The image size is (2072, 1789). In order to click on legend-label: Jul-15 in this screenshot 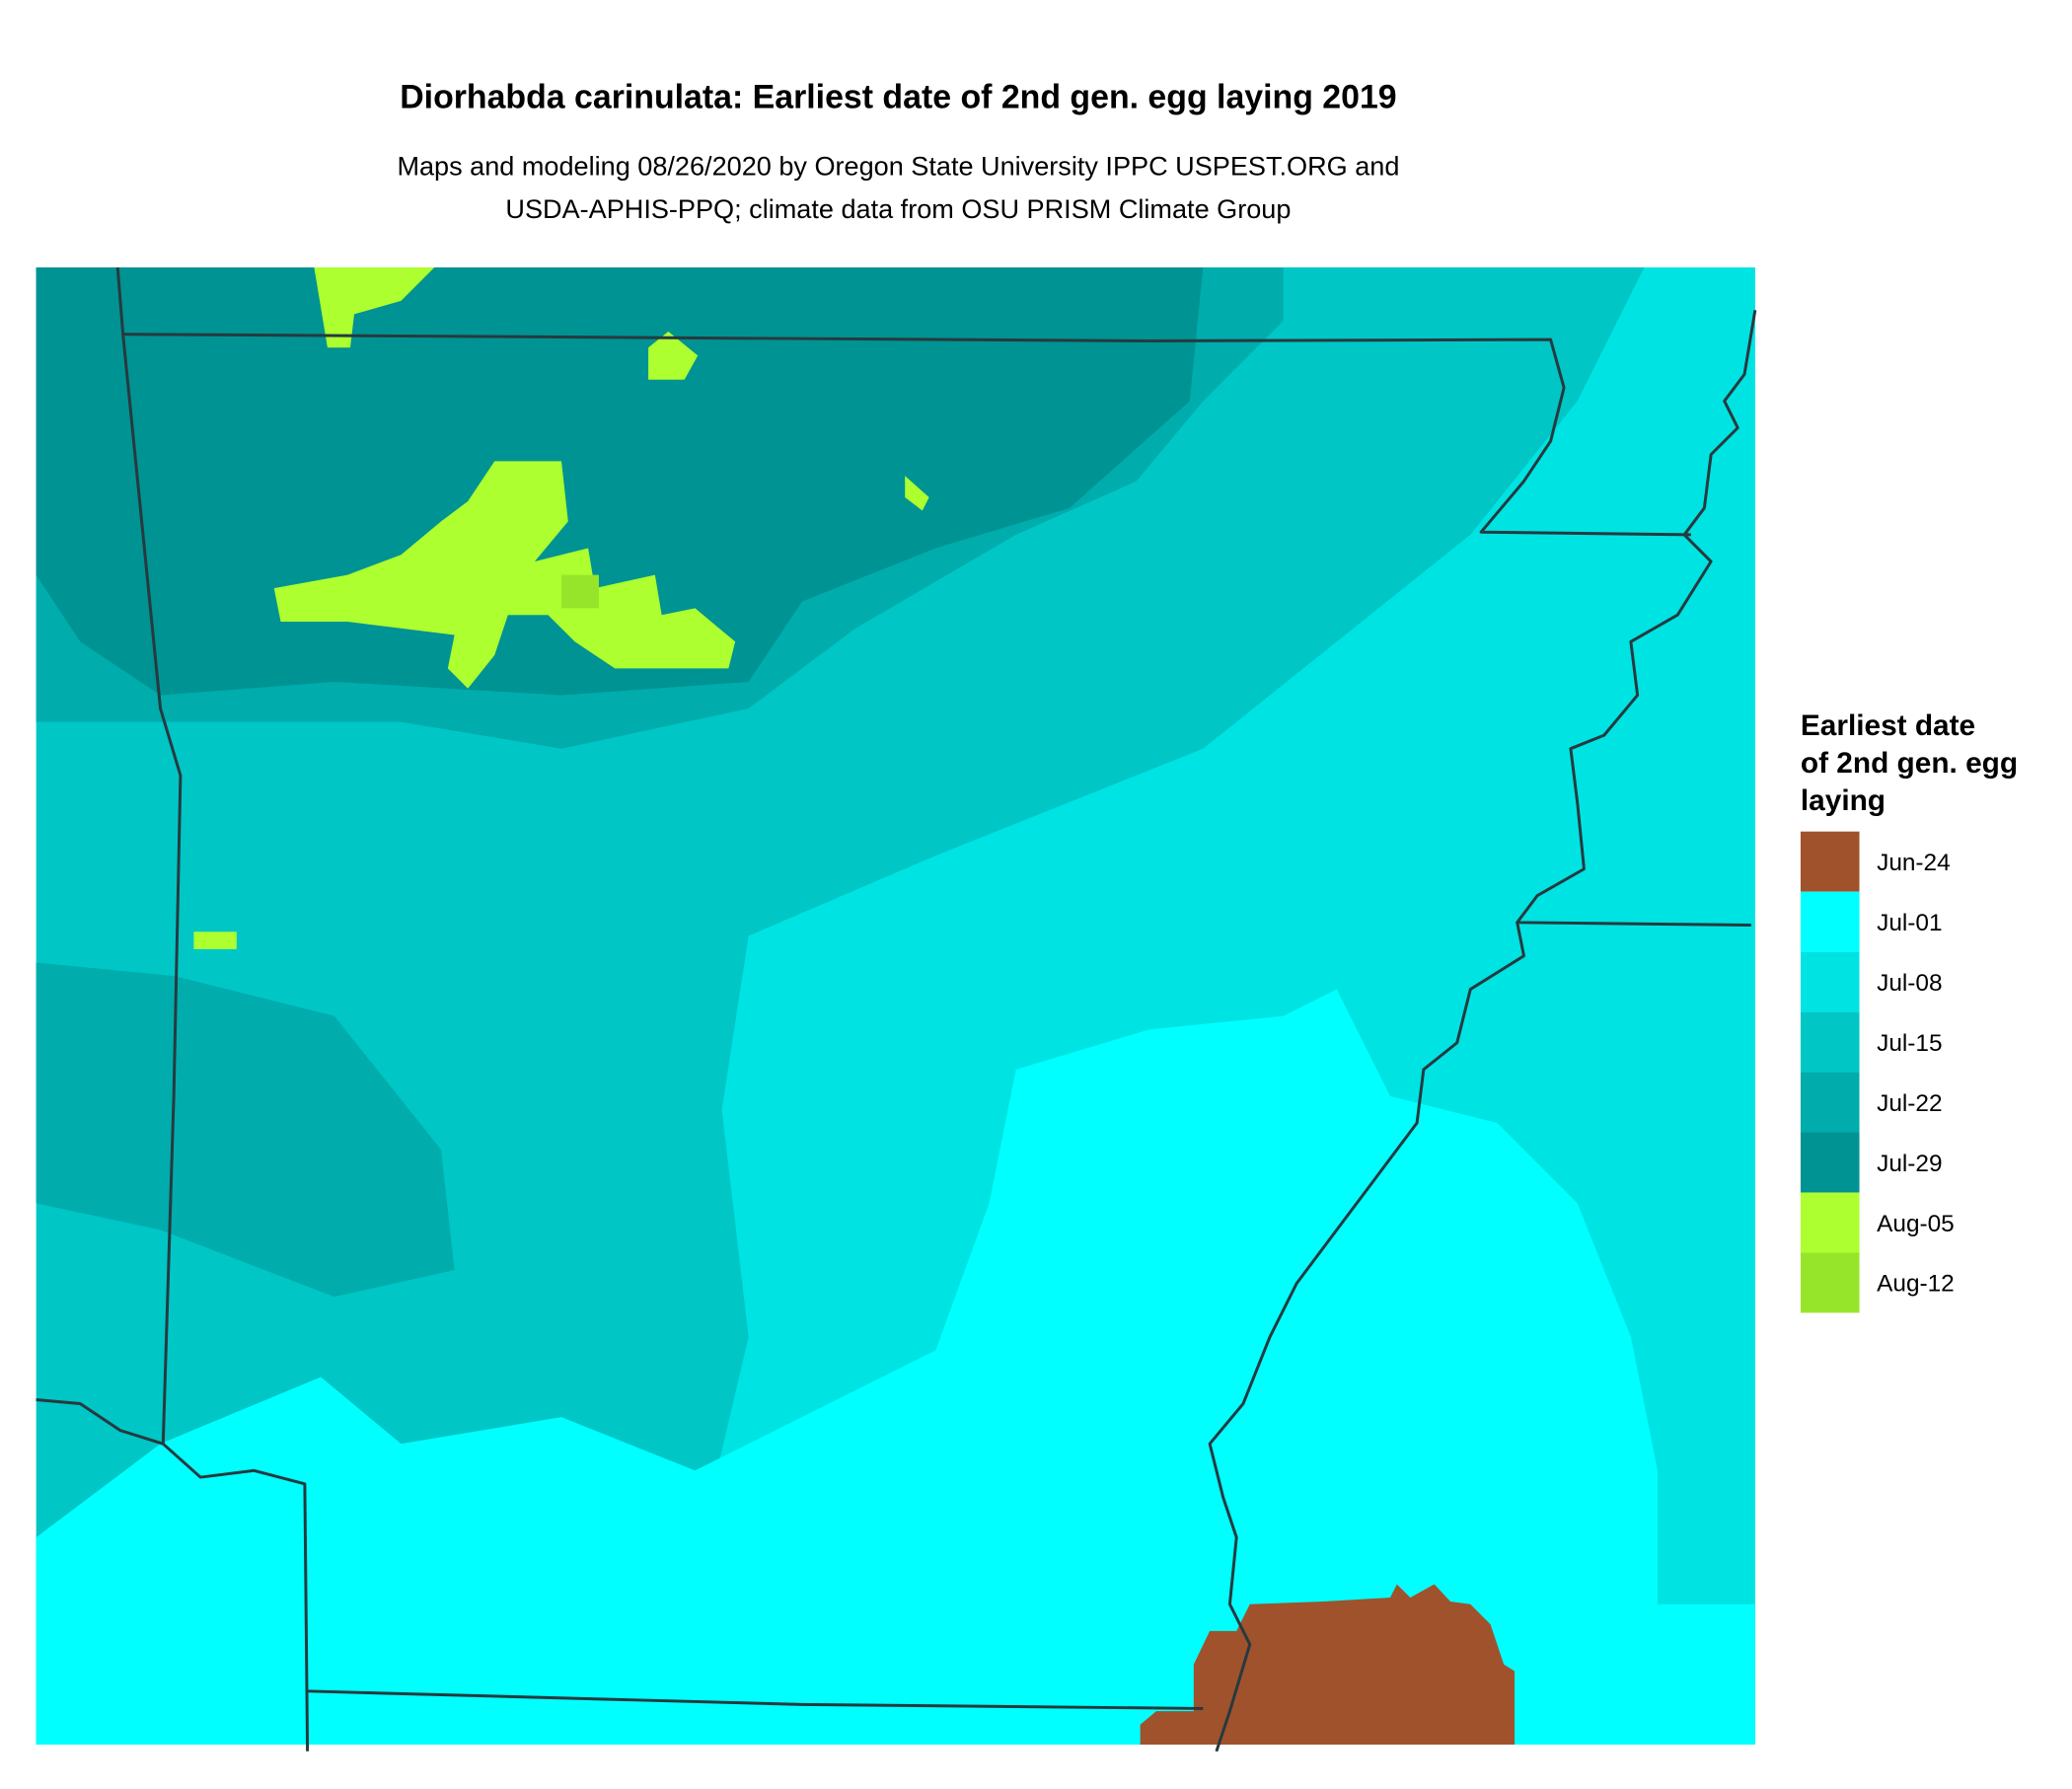, I will do `click(1910, 1044)`.